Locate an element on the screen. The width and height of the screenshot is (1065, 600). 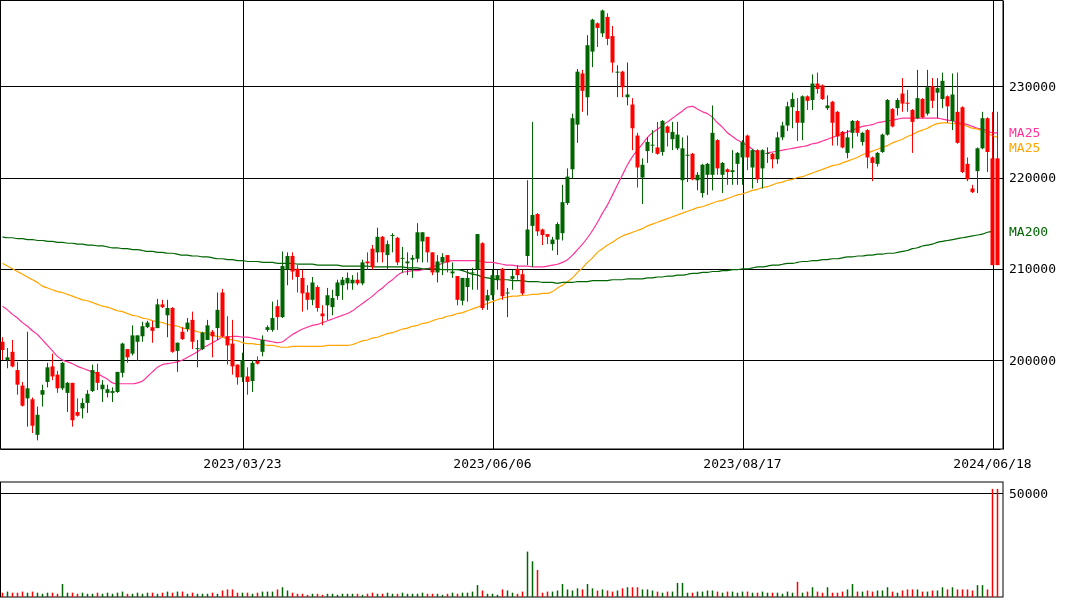
y-tick-label: 200000 is located at coordinates (1032, 360).